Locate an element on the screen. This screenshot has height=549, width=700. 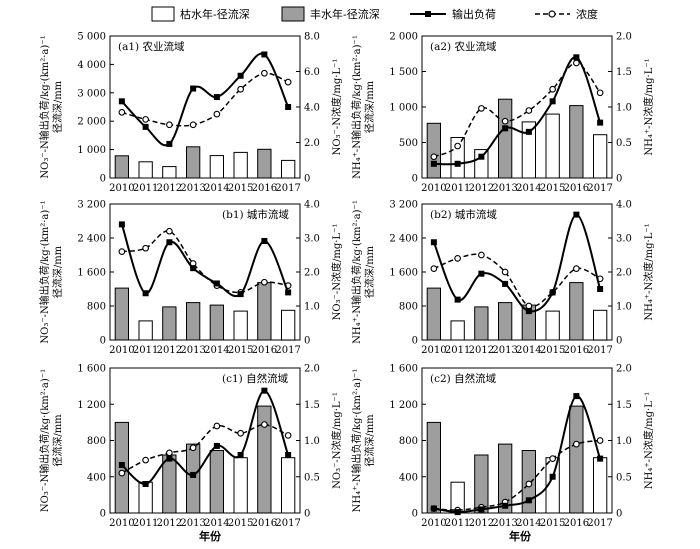
legend-conc-marker is located at coordinates (552, 14).